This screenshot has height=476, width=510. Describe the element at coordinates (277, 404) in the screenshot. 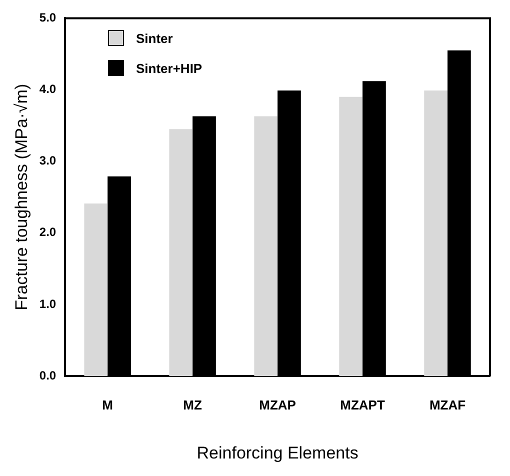

I see `x-tick-label: MZAP` at that location.